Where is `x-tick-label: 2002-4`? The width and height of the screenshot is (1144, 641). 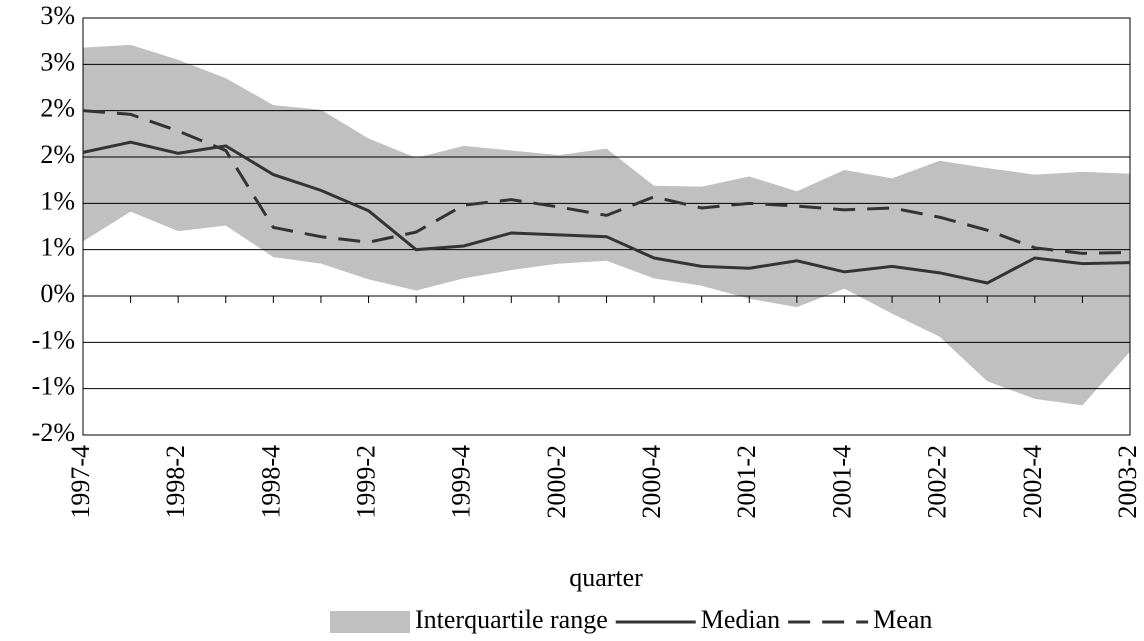 x-tick-label: 2002-4 is located at coordinates (1032, 482).